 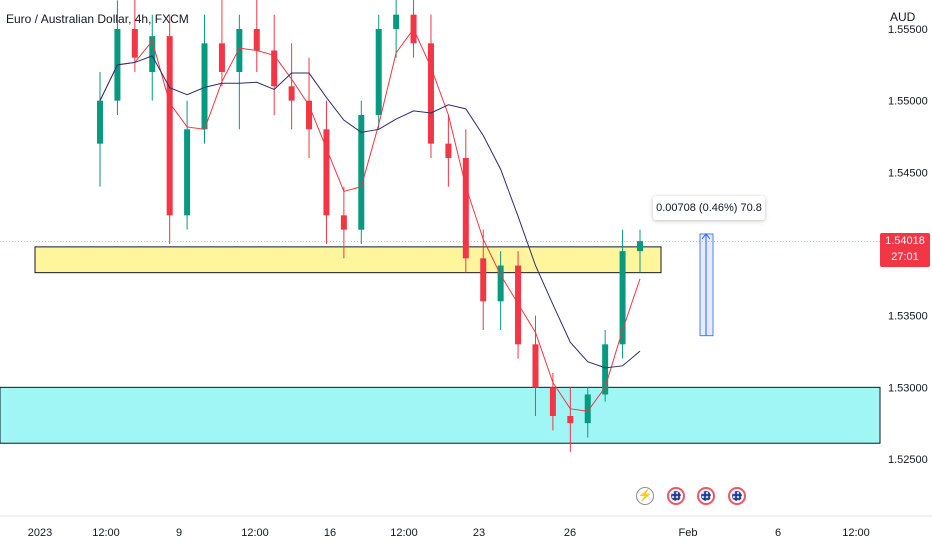 What do you see at coordinates (440, 415) in the screenshot?
I see `support-zone` at bounding box center [440, 415].